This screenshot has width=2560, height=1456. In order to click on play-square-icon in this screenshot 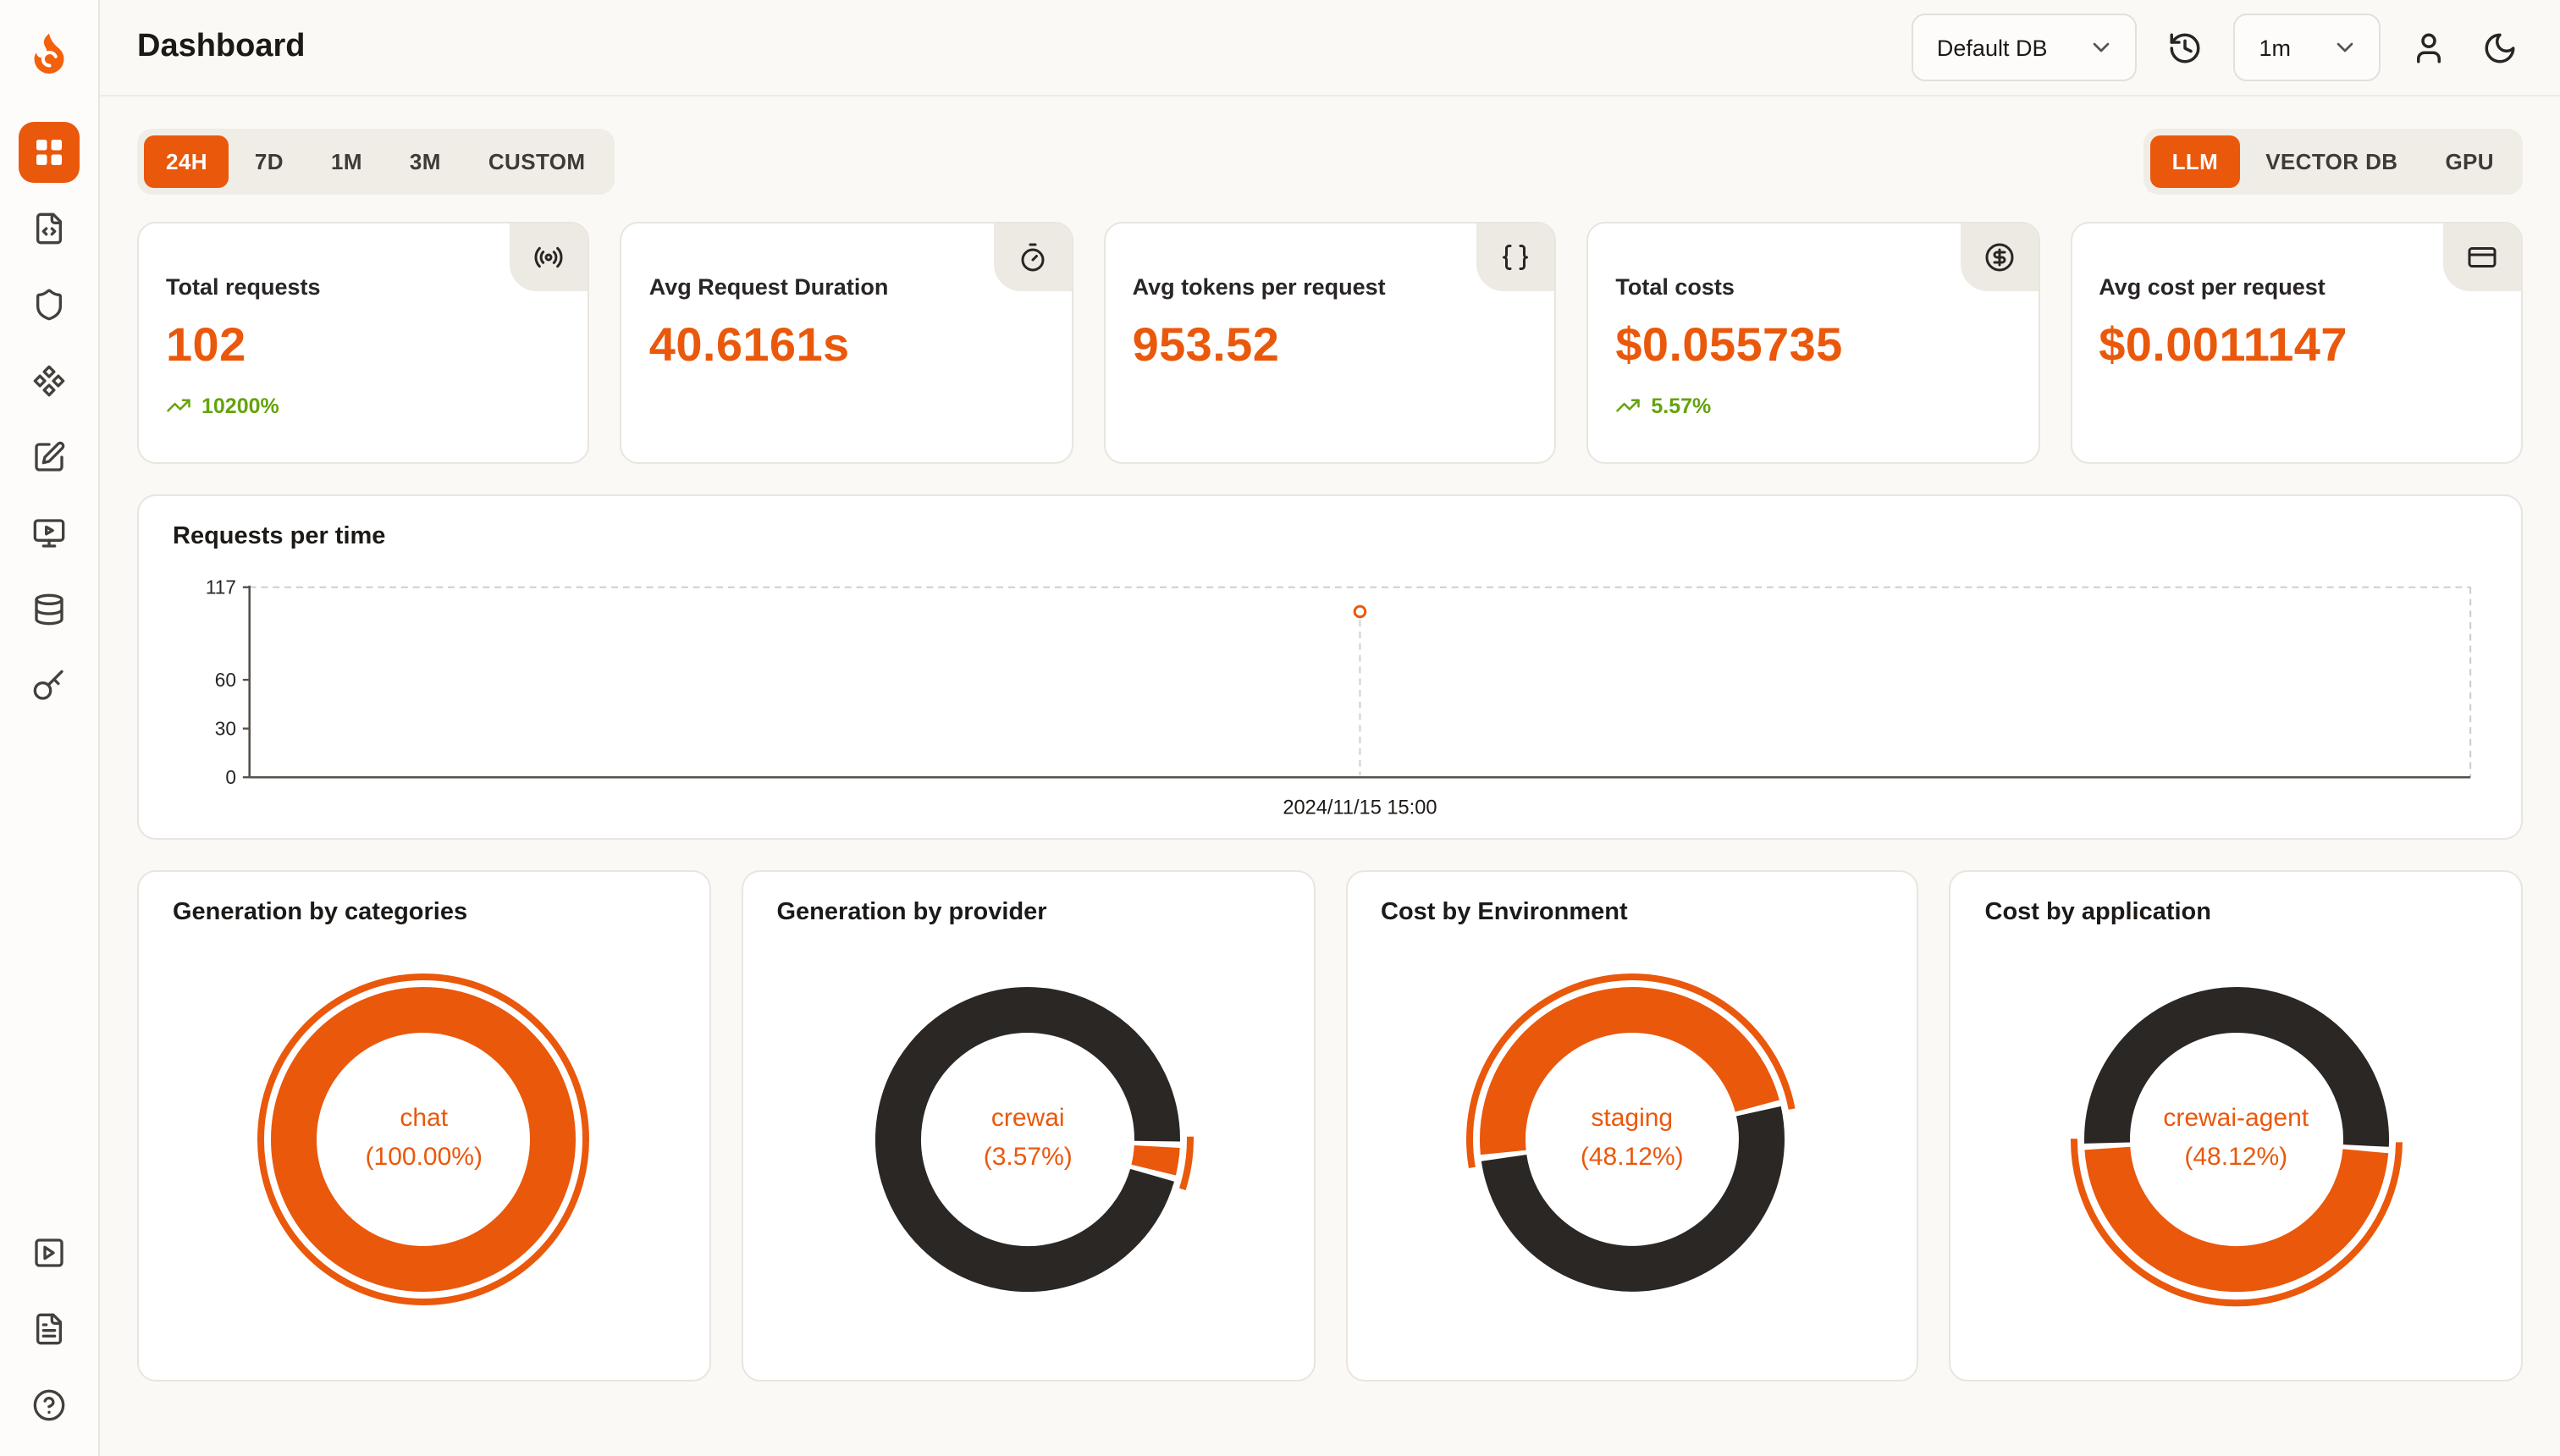, I will do `click(49, 1253)`.